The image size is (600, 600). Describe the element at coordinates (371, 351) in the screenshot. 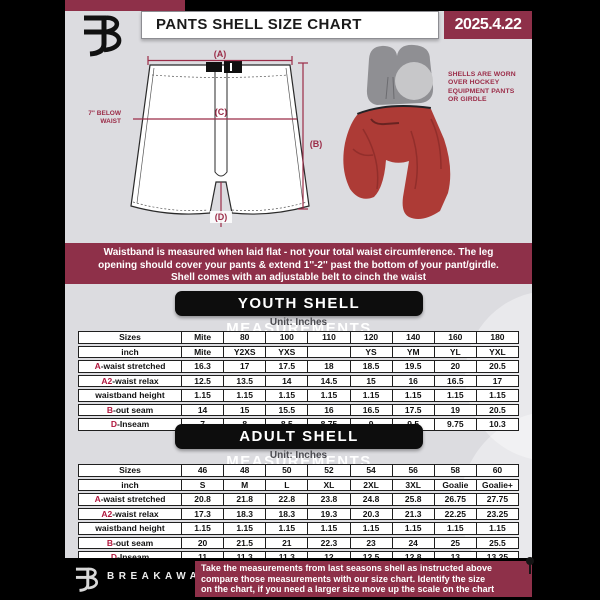

I see `cell-value: YS` at that location.